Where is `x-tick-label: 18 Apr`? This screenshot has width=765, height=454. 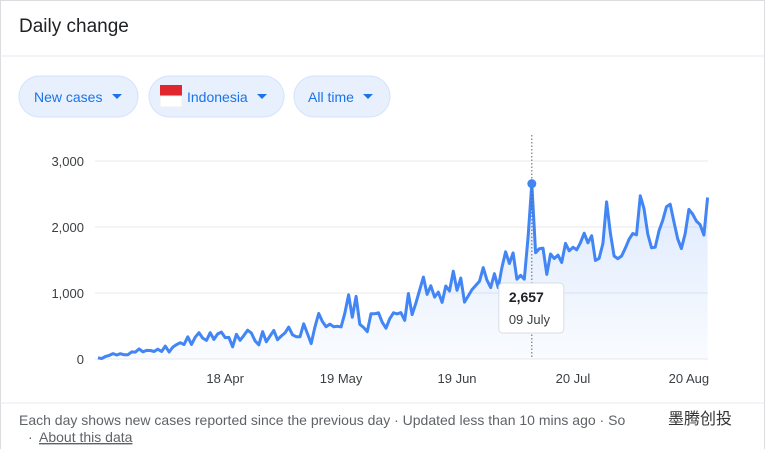
x-tick-label: 18 Apr is located at coordinates (225, 378).